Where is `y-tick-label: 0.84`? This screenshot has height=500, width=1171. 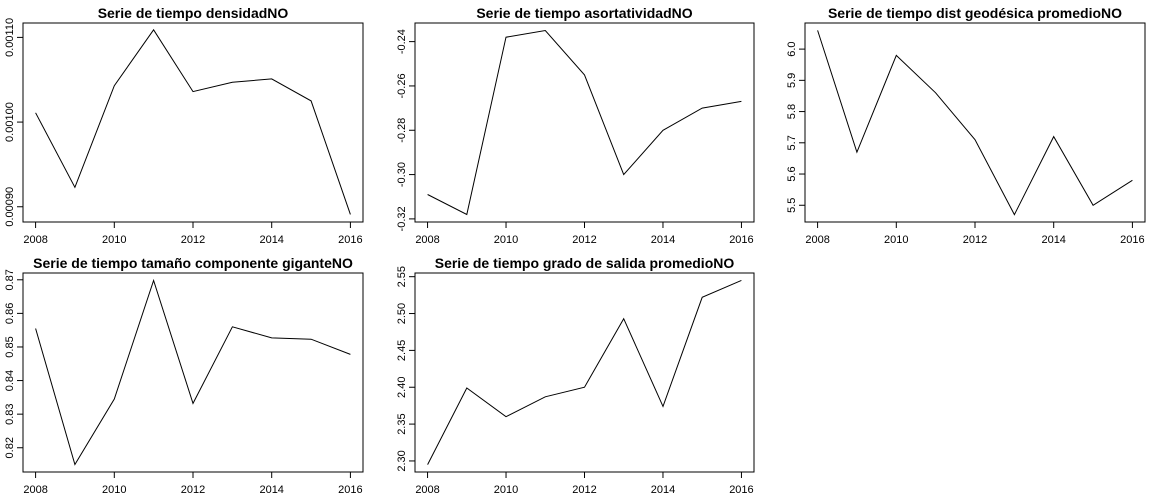
y-tick-label: 0.84 is located at coordinates (10, 380).